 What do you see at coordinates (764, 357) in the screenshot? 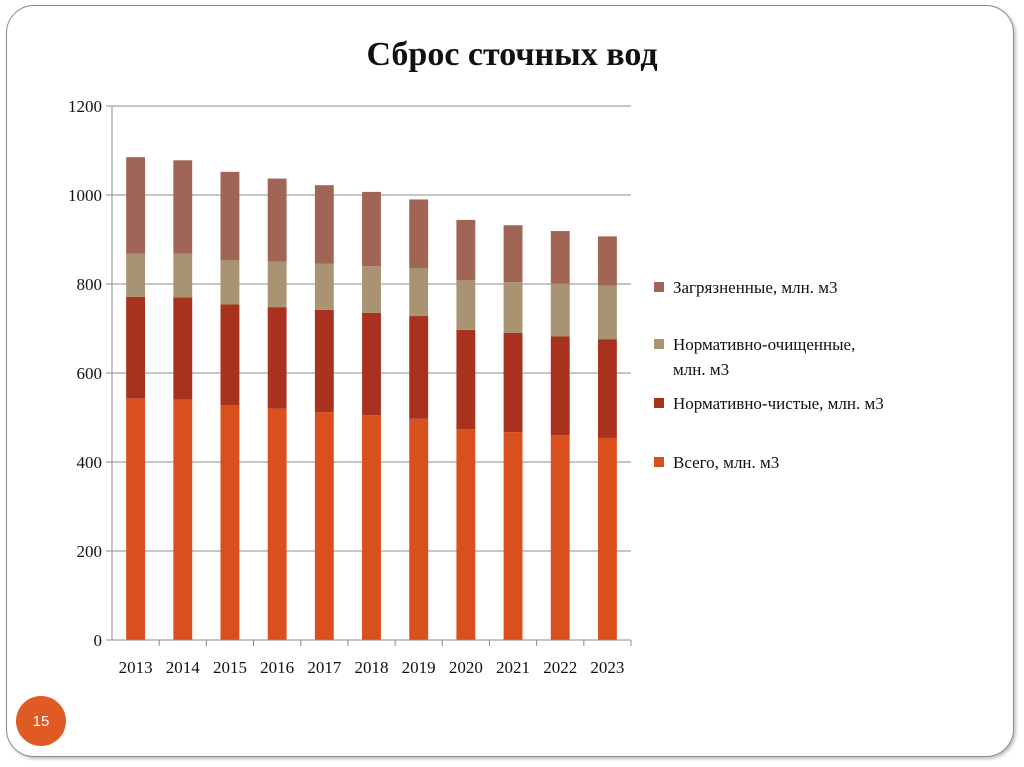
I see `legend-label-series-2: Нормативно-очищенные, млн. м3` at bounding box center [764, 357].